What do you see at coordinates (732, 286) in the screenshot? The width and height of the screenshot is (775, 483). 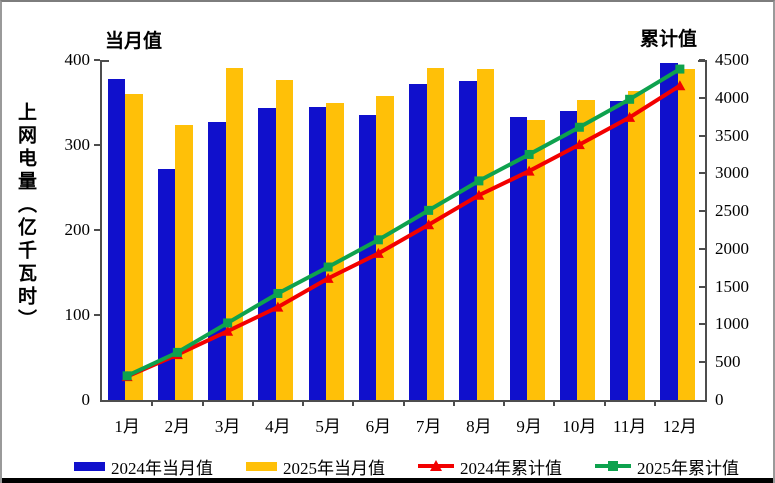 I see `right-axis-tick-label: 1500` at bounding box center [732, 286].